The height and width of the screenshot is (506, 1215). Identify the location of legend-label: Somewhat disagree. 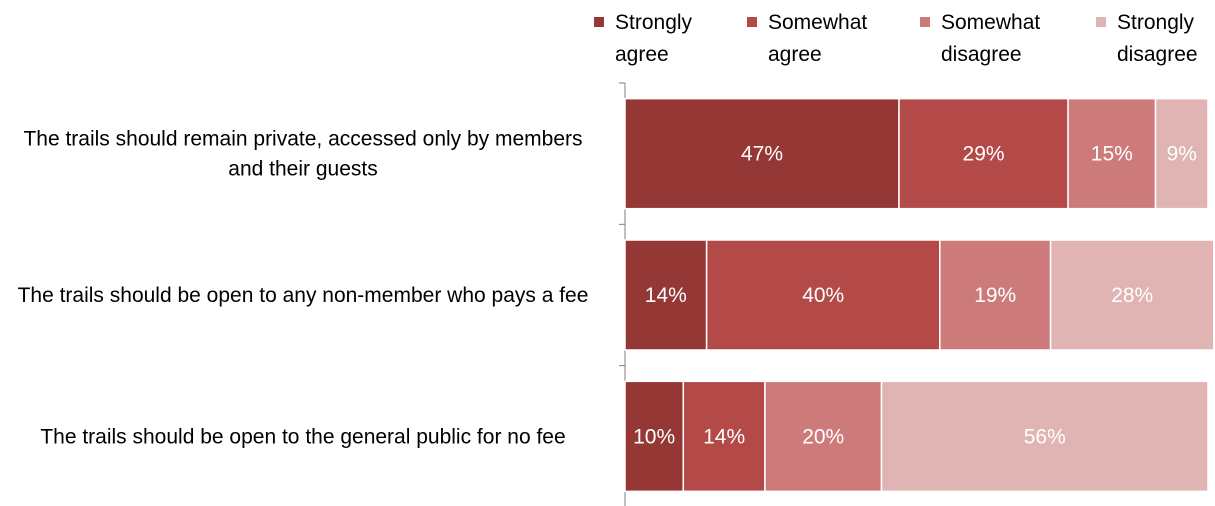
(990, 38).